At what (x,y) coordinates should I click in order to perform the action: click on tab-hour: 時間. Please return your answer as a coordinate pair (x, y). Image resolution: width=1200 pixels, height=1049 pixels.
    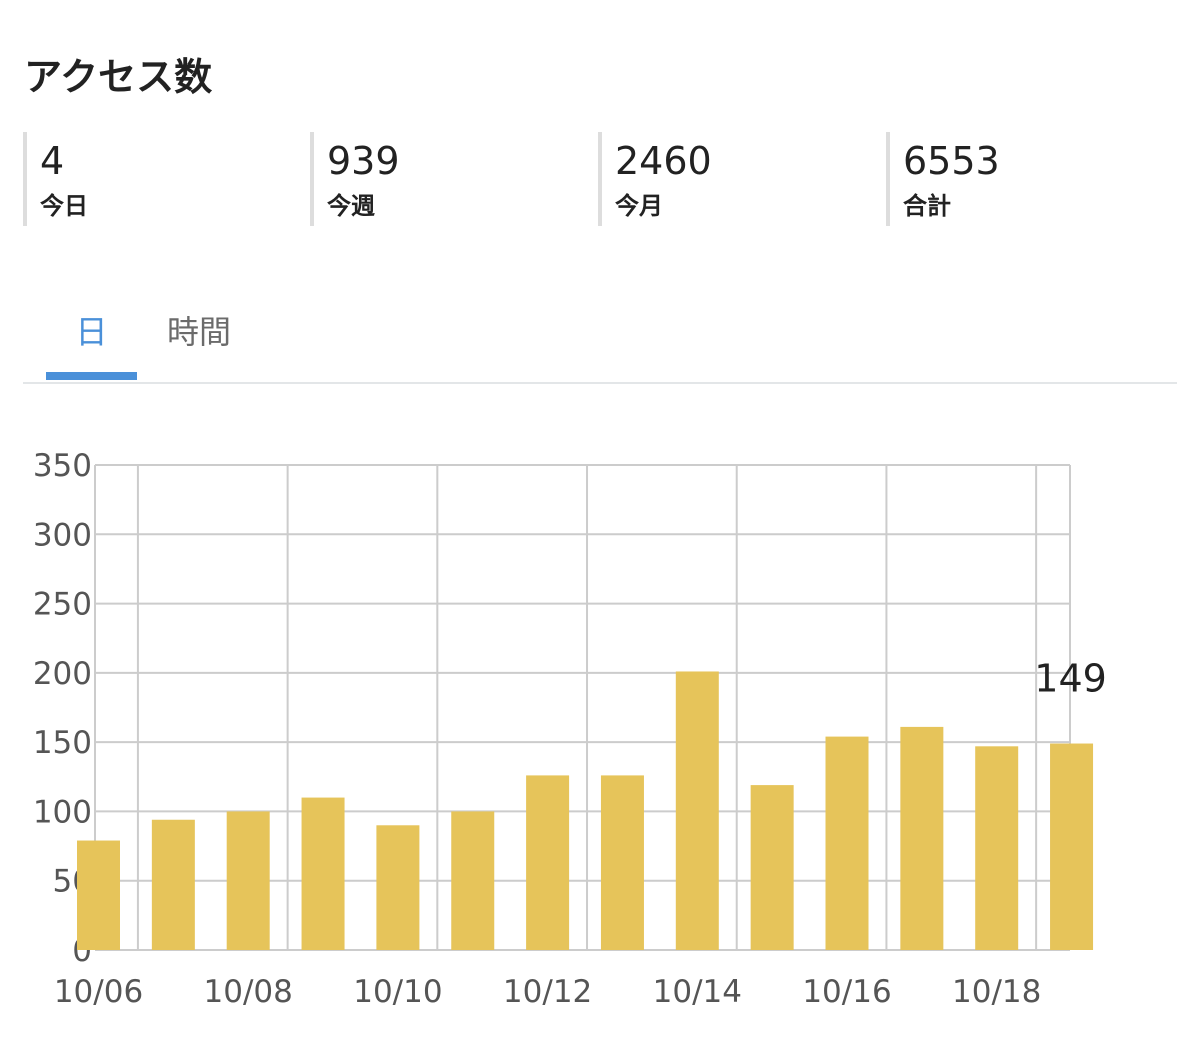
    Looking at the image, I should click on (198, 332).